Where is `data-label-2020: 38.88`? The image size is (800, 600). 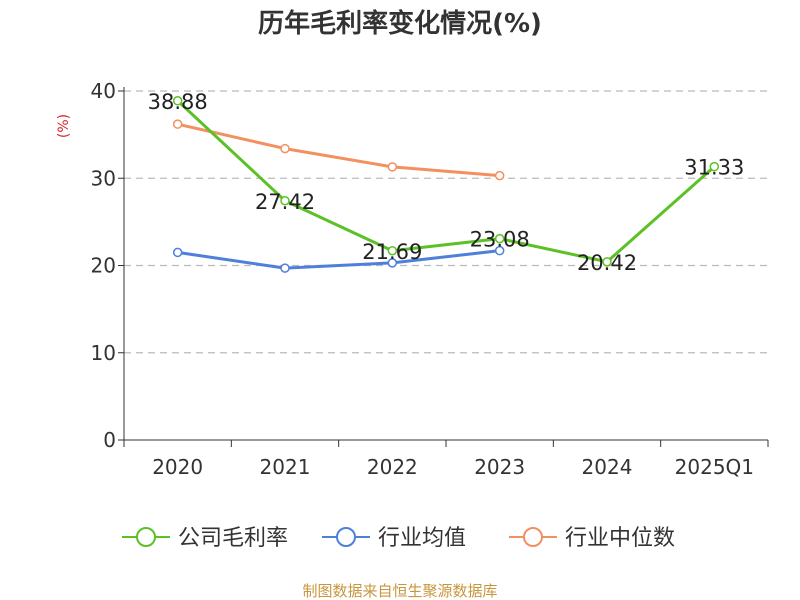
data-label-2020: 38.88 is located at coordinates (178, 102).